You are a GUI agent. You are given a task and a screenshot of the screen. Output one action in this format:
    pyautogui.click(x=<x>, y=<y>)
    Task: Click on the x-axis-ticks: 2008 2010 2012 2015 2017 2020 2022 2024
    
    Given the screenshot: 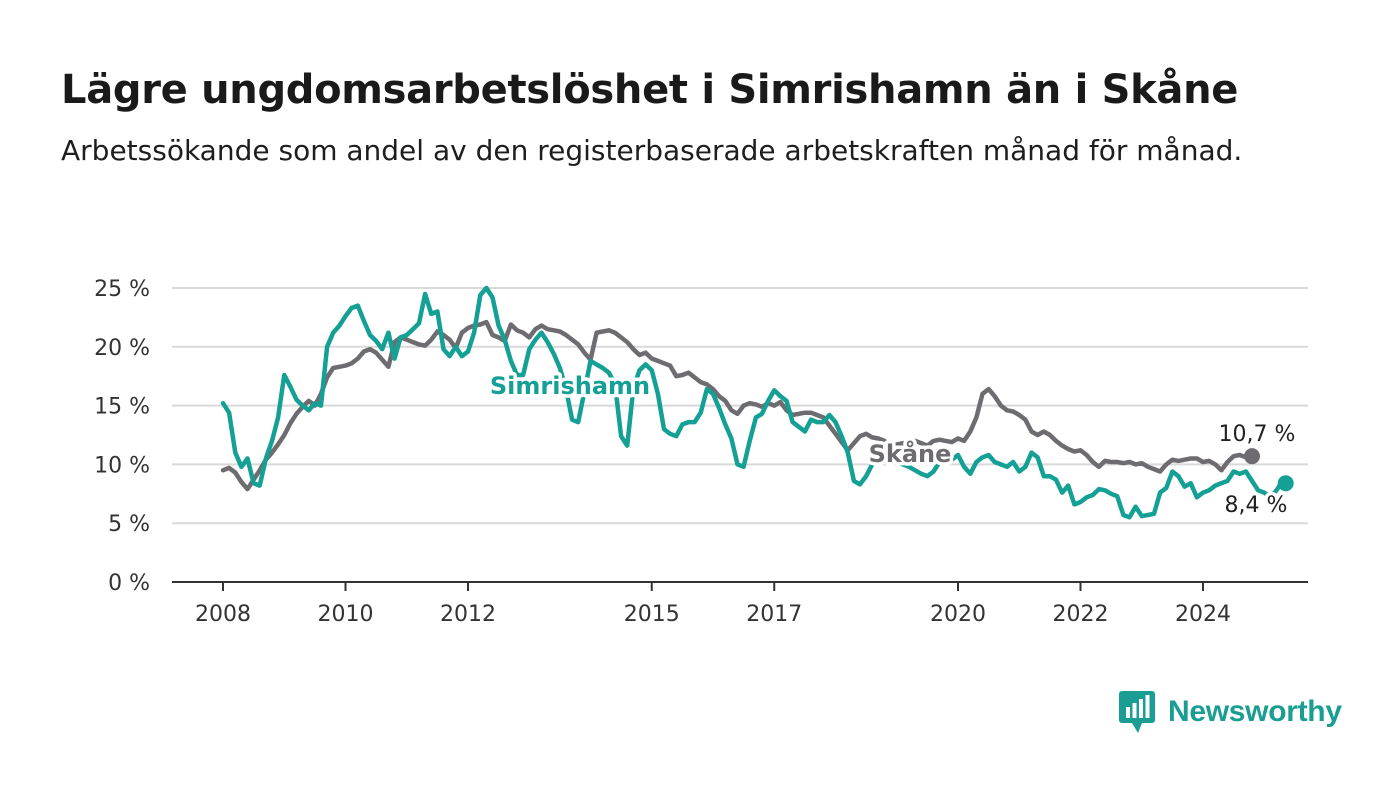 What is the action you would take?
    pyautogui.click(x=713, y=604)
    